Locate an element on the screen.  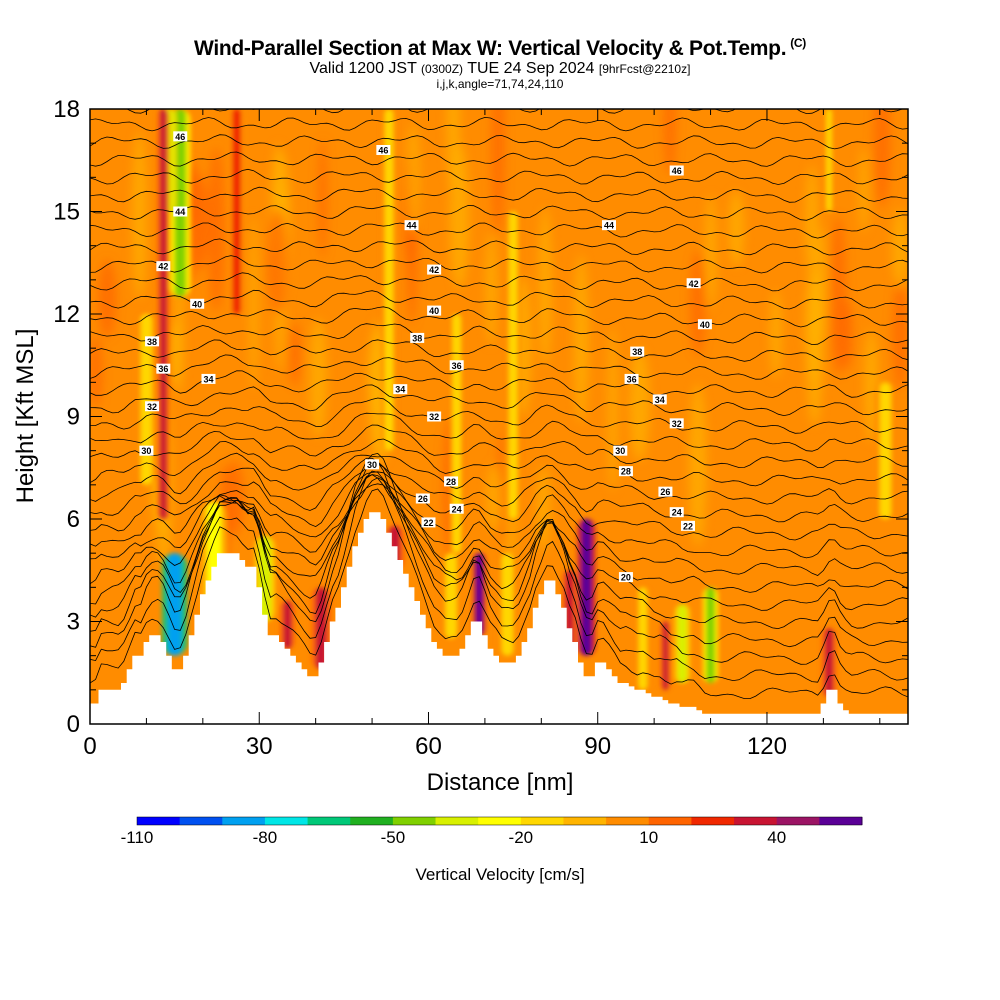
colorbar-tick-label: -50 is located at coordinates (393, 837).